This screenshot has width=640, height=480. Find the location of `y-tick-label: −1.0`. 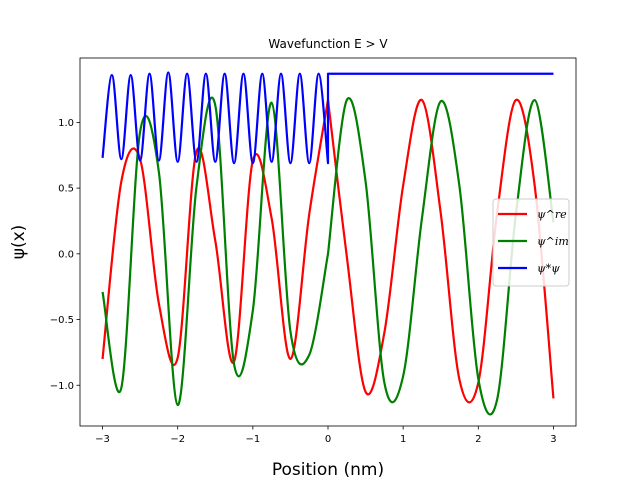

y-tick-label: −1.0 is located at coordinates (62, 386).